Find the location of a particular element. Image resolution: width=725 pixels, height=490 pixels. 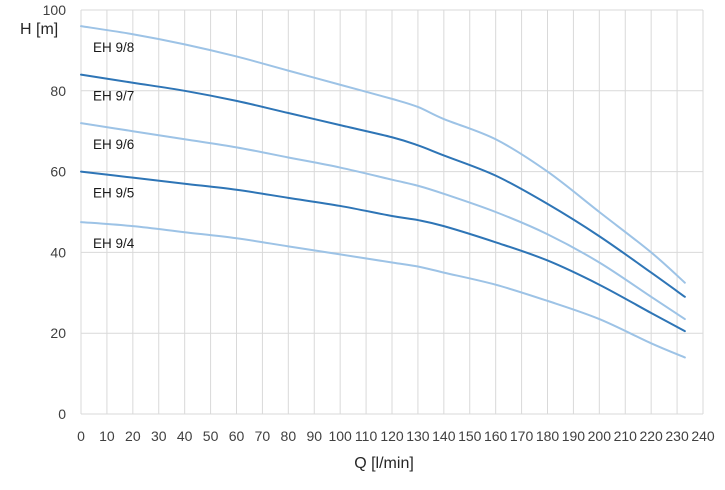

x-tick-label: 230 is located at coordinates (677, 436).